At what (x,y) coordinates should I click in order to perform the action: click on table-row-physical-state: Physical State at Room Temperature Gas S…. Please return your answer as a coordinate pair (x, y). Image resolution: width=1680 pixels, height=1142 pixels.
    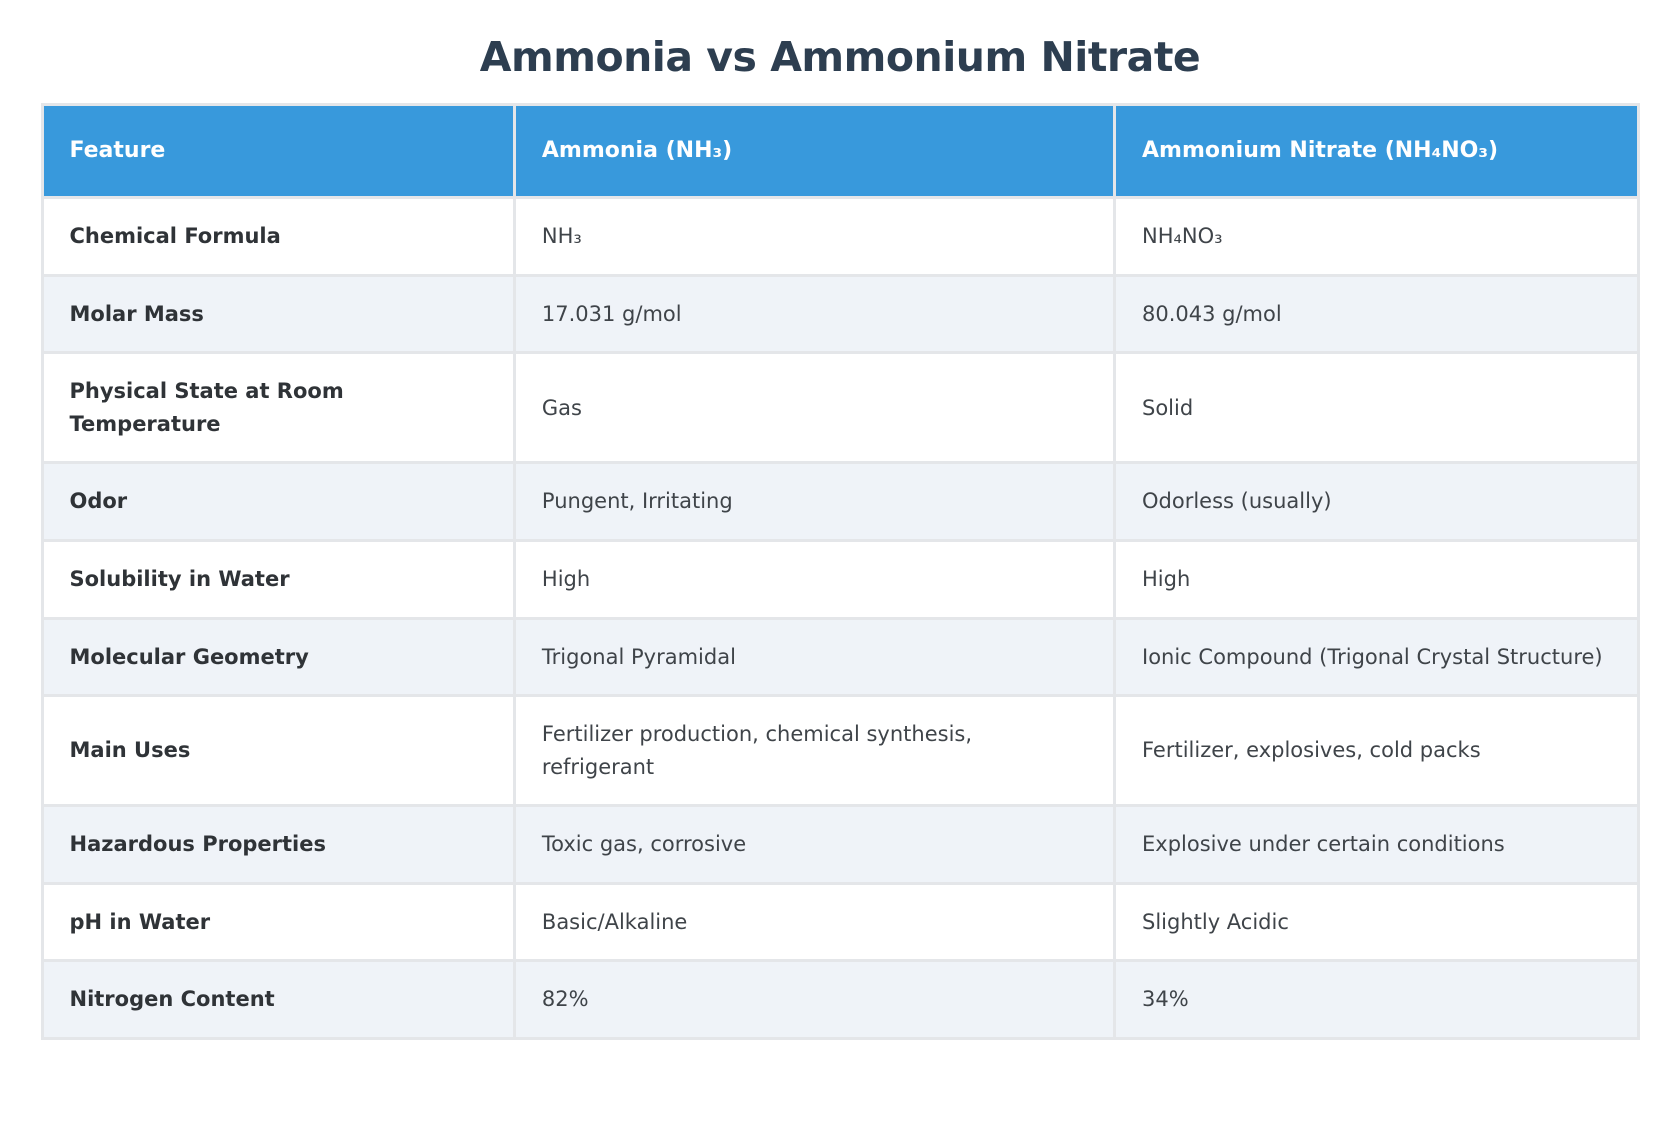
    Looking at the image, I should click on (840, 408).